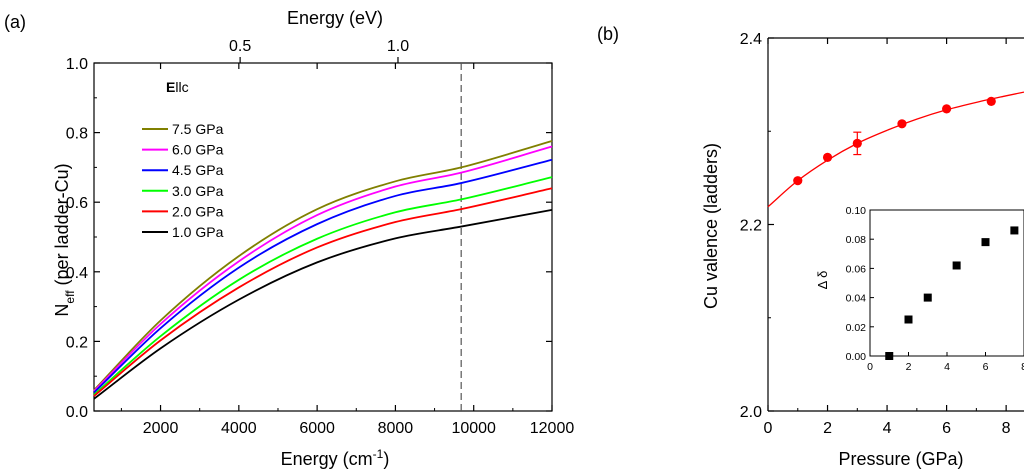 The height and width of the screenshot is (474, 1024). What do you see at coordinates (239, 428) in the screenshot?
I see `panel-a-x-tick-label: 4000` at bounding box center [239, 428].